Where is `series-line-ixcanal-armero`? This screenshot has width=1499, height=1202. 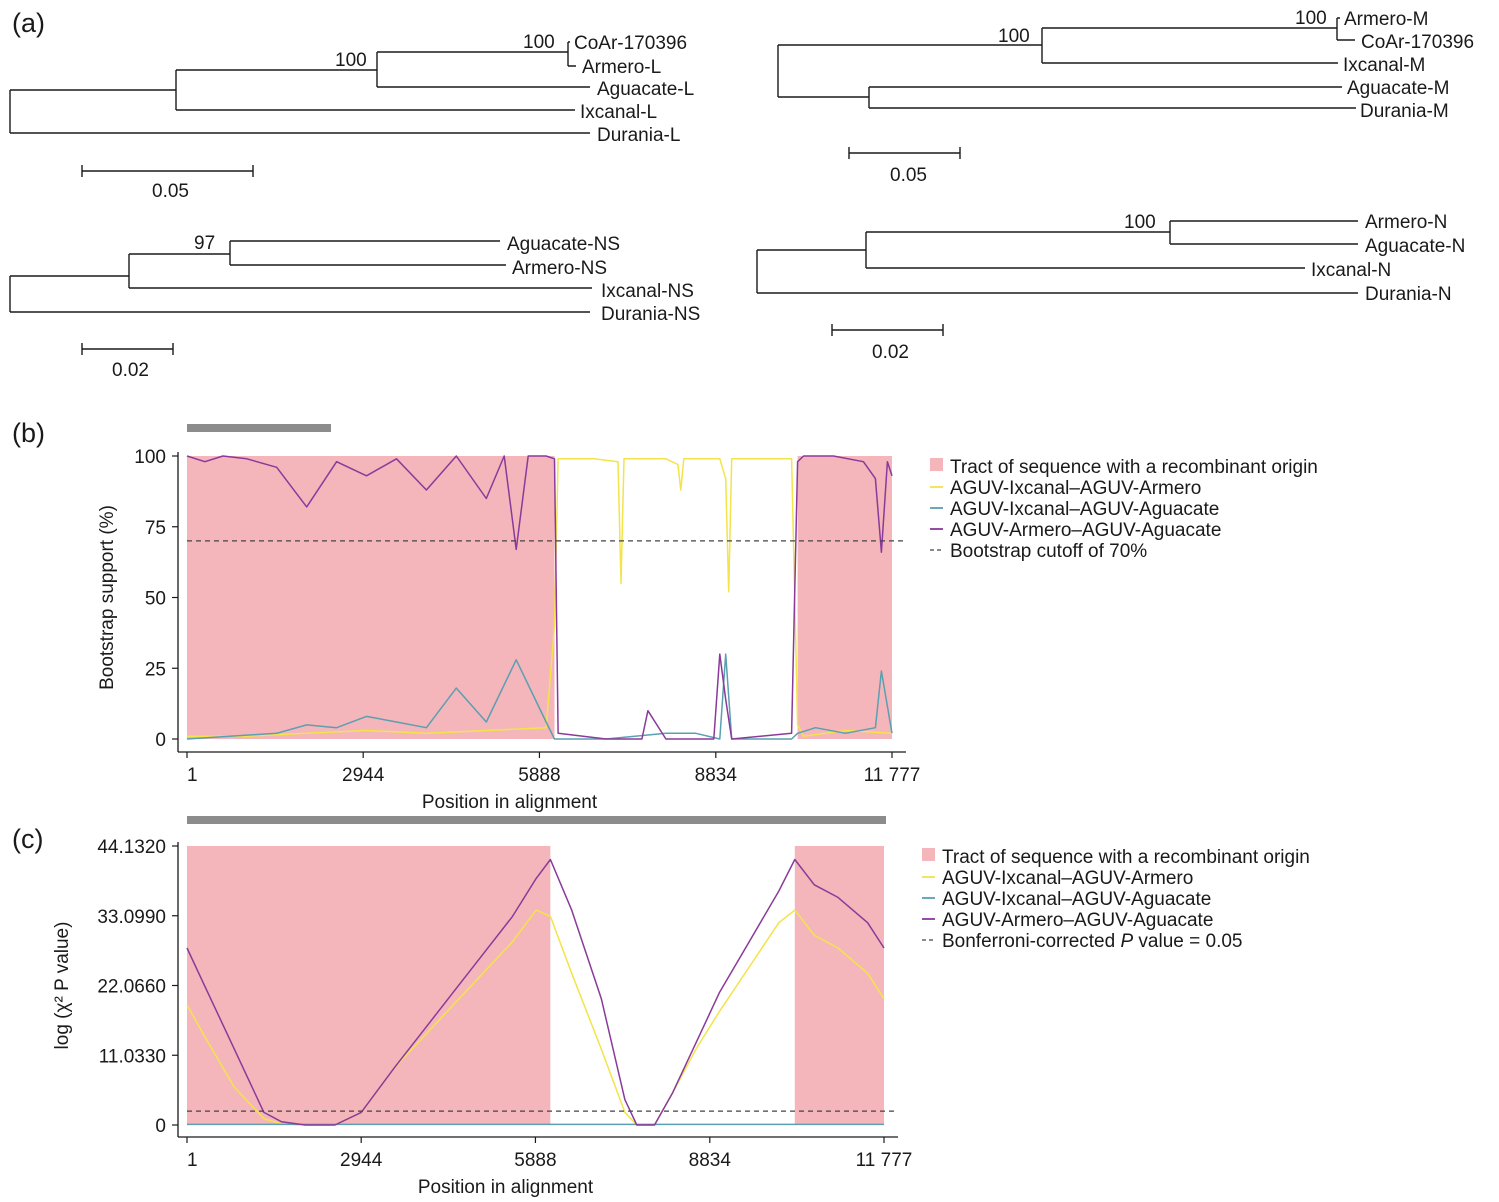
series-line-ixcanal-armero is located at coordinates (540, 597).